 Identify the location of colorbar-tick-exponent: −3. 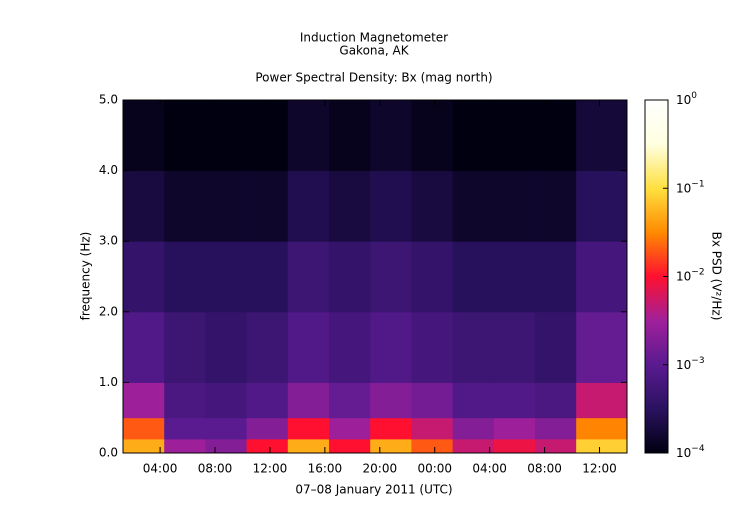
(697, 360).